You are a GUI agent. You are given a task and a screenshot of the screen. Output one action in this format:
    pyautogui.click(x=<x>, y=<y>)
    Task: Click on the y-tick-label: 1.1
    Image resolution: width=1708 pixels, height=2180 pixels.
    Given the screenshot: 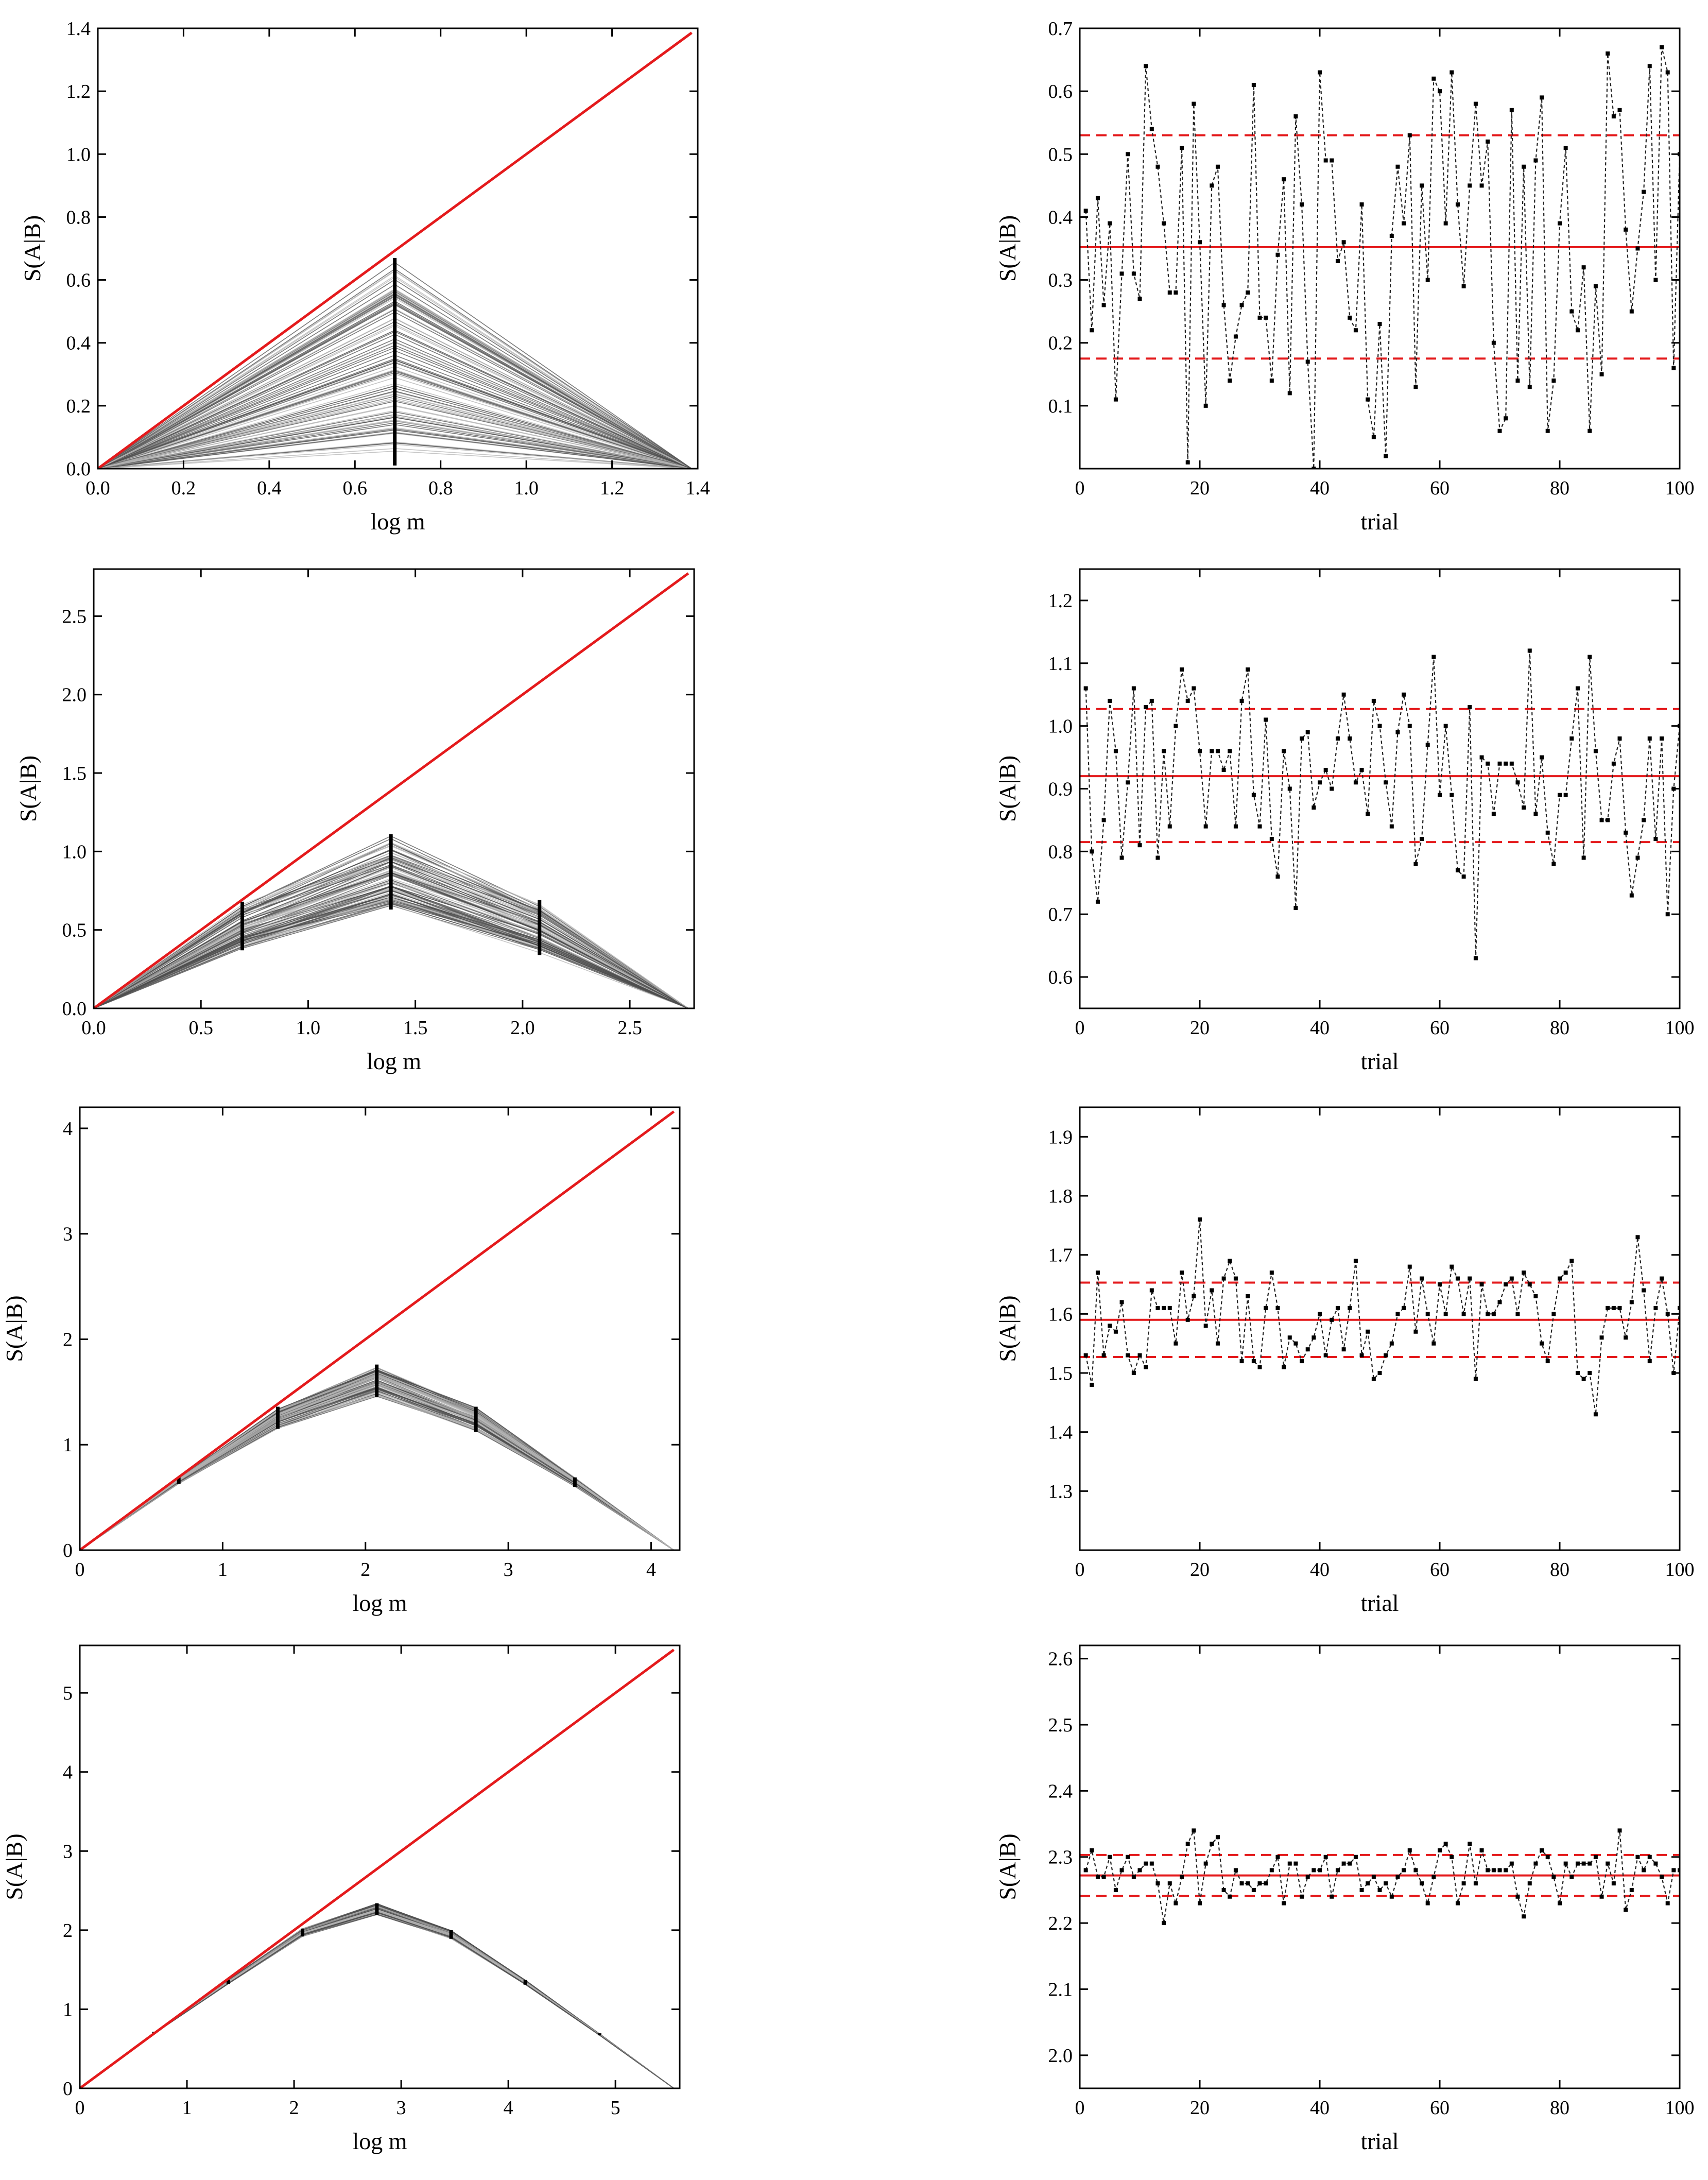 What is the action you would take?
    pyautogui.click(x=1060, y=664)
    